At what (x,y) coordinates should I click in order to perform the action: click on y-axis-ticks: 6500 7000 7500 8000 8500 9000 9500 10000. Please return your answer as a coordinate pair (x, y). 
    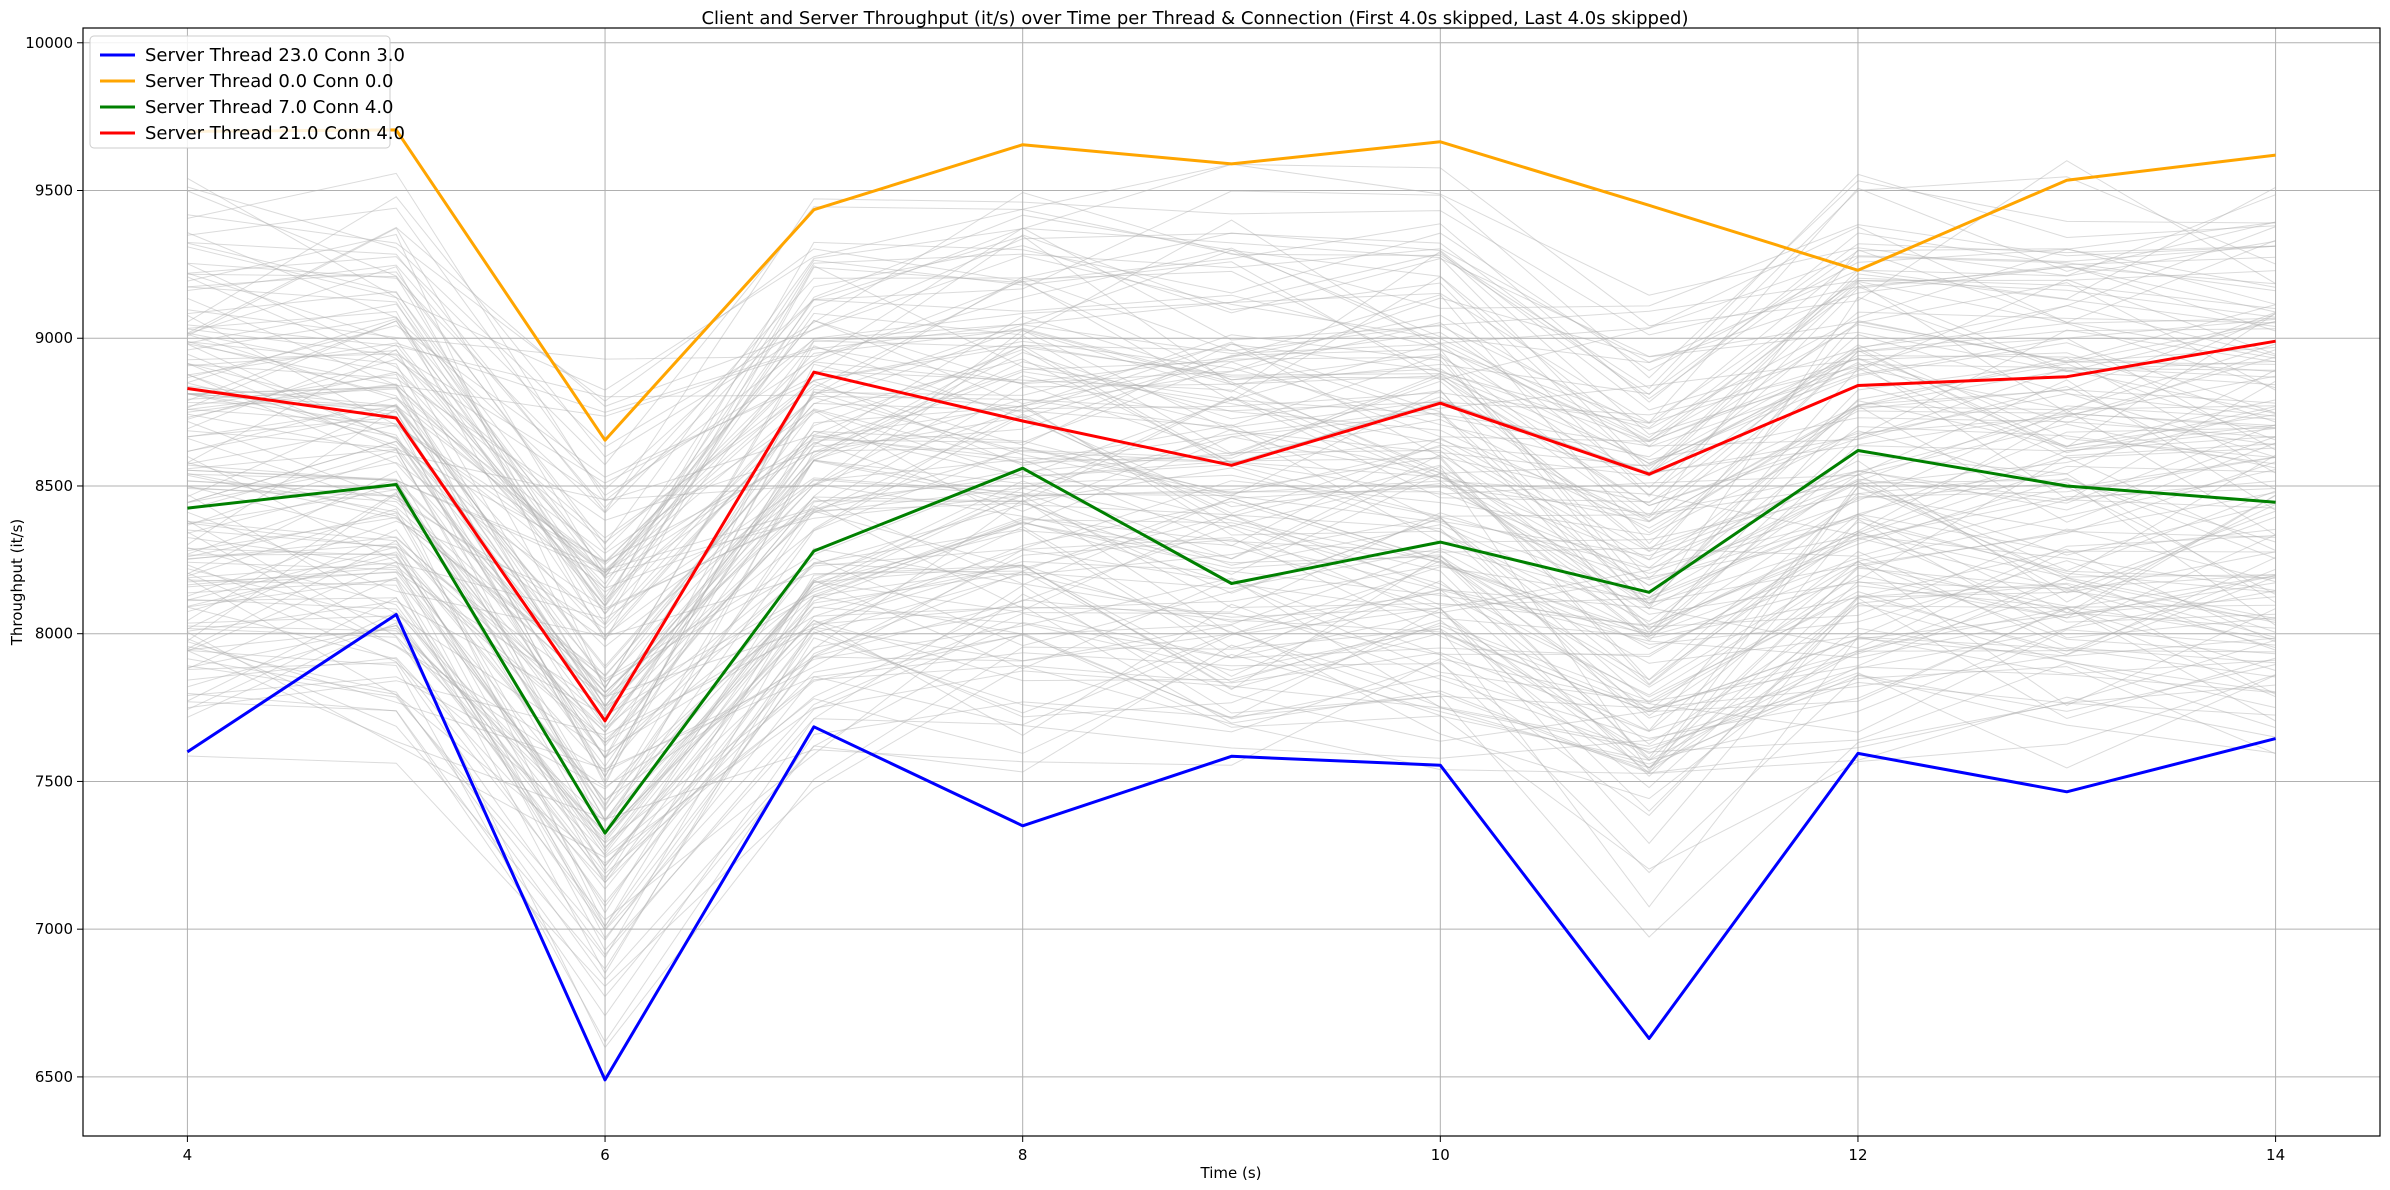
    Looking at the image, I should click on (54, 560).